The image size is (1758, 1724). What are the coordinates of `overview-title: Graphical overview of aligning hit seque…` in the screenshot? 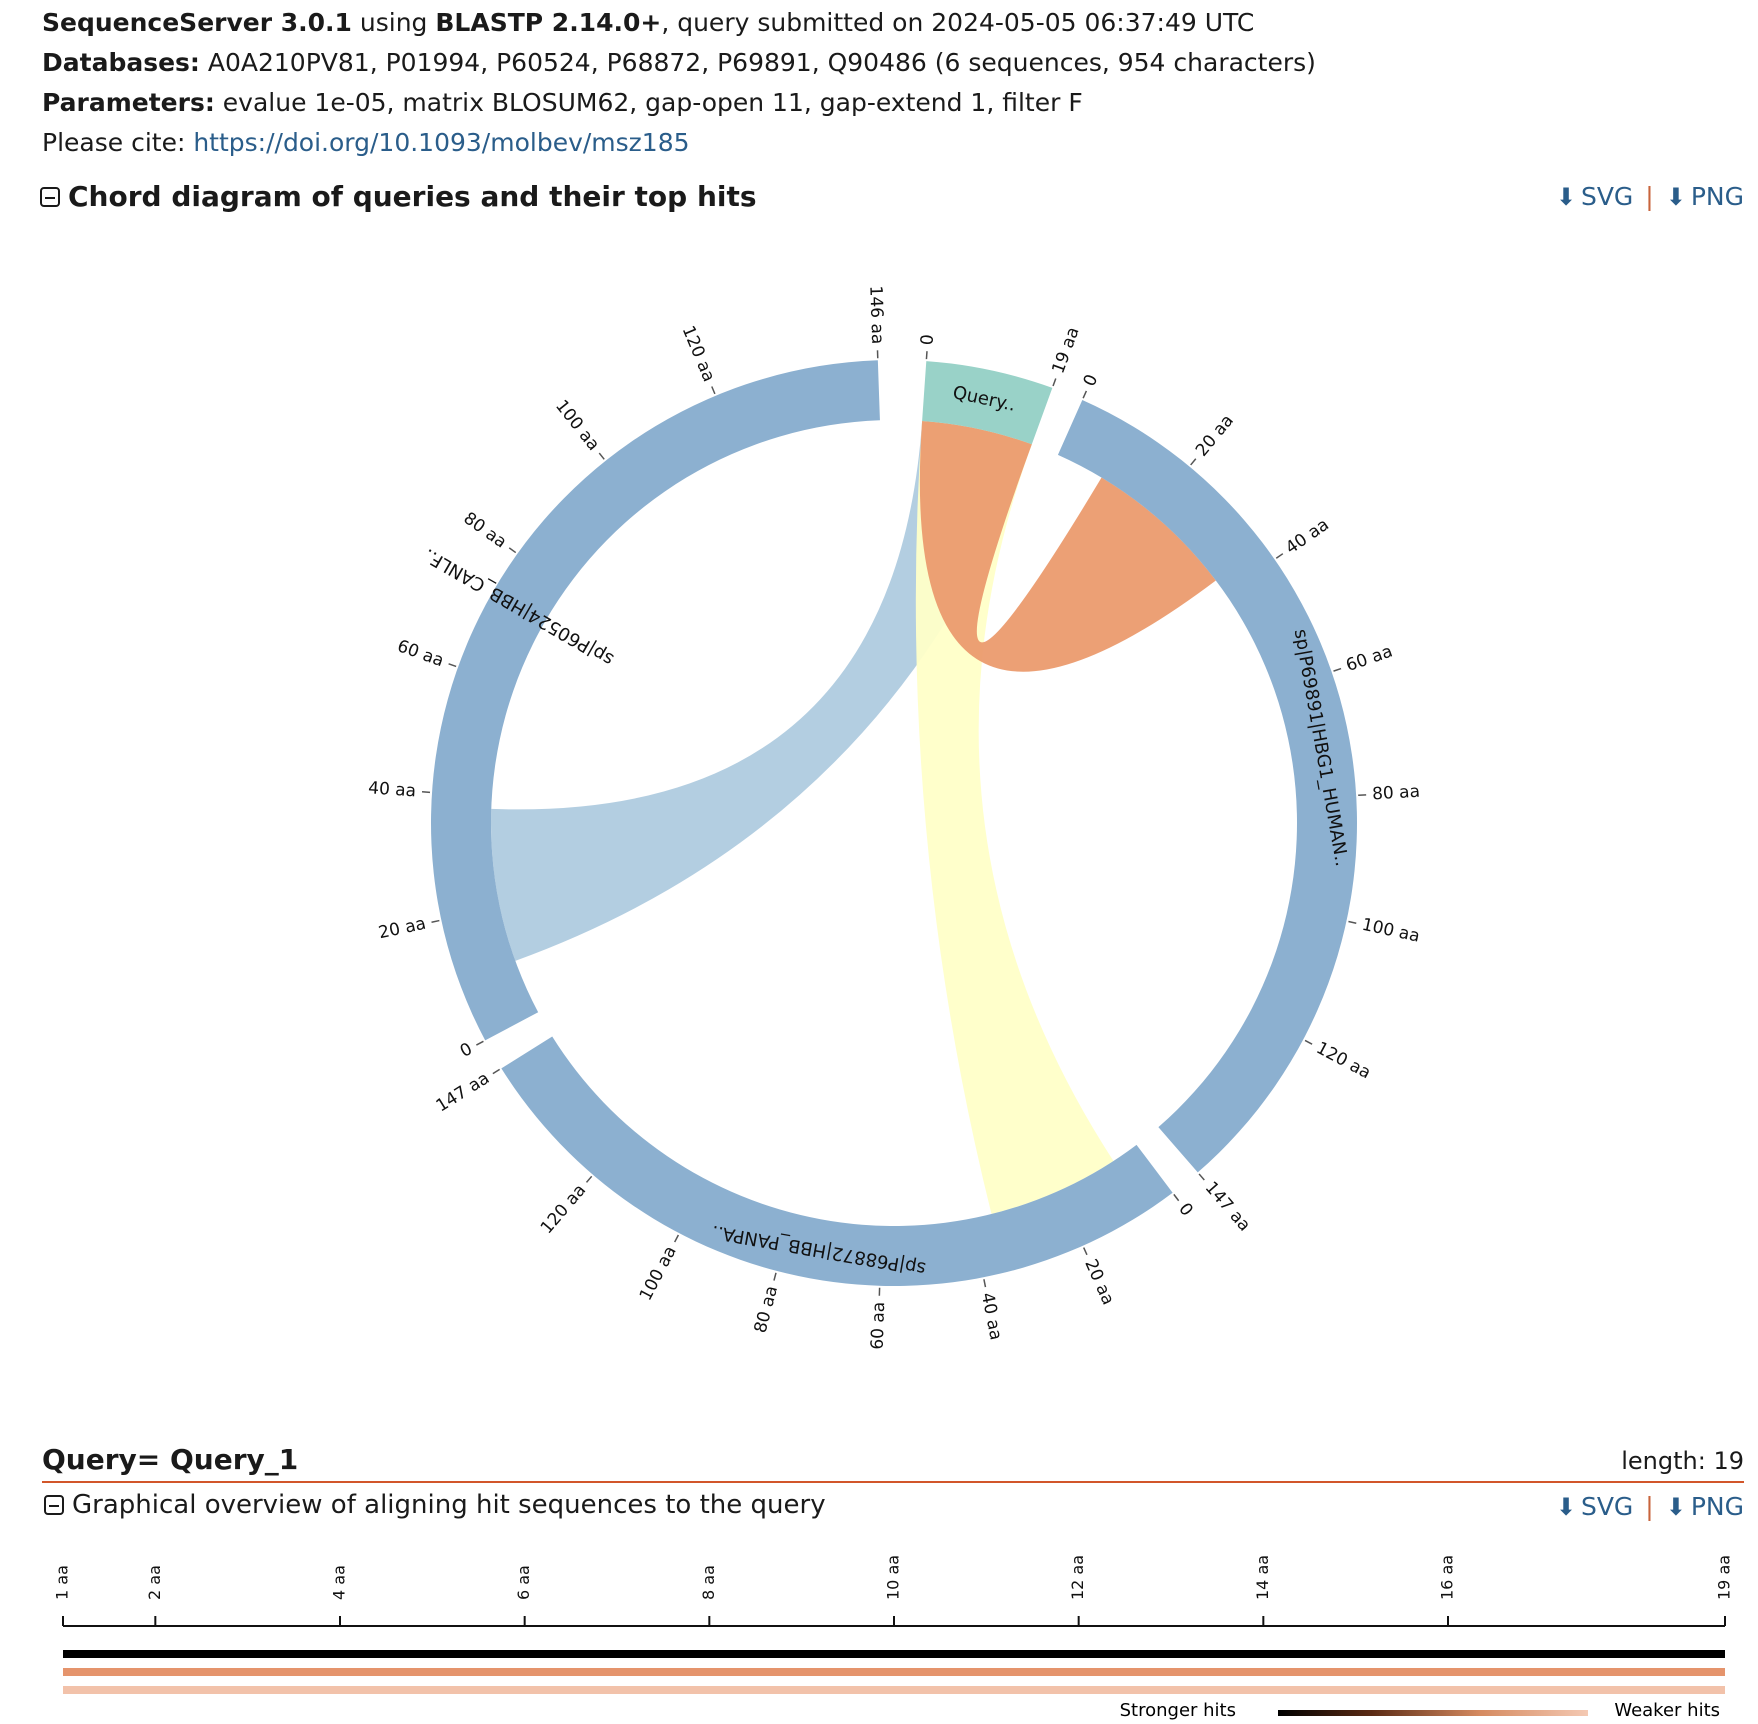 It's located at (449, 1505).